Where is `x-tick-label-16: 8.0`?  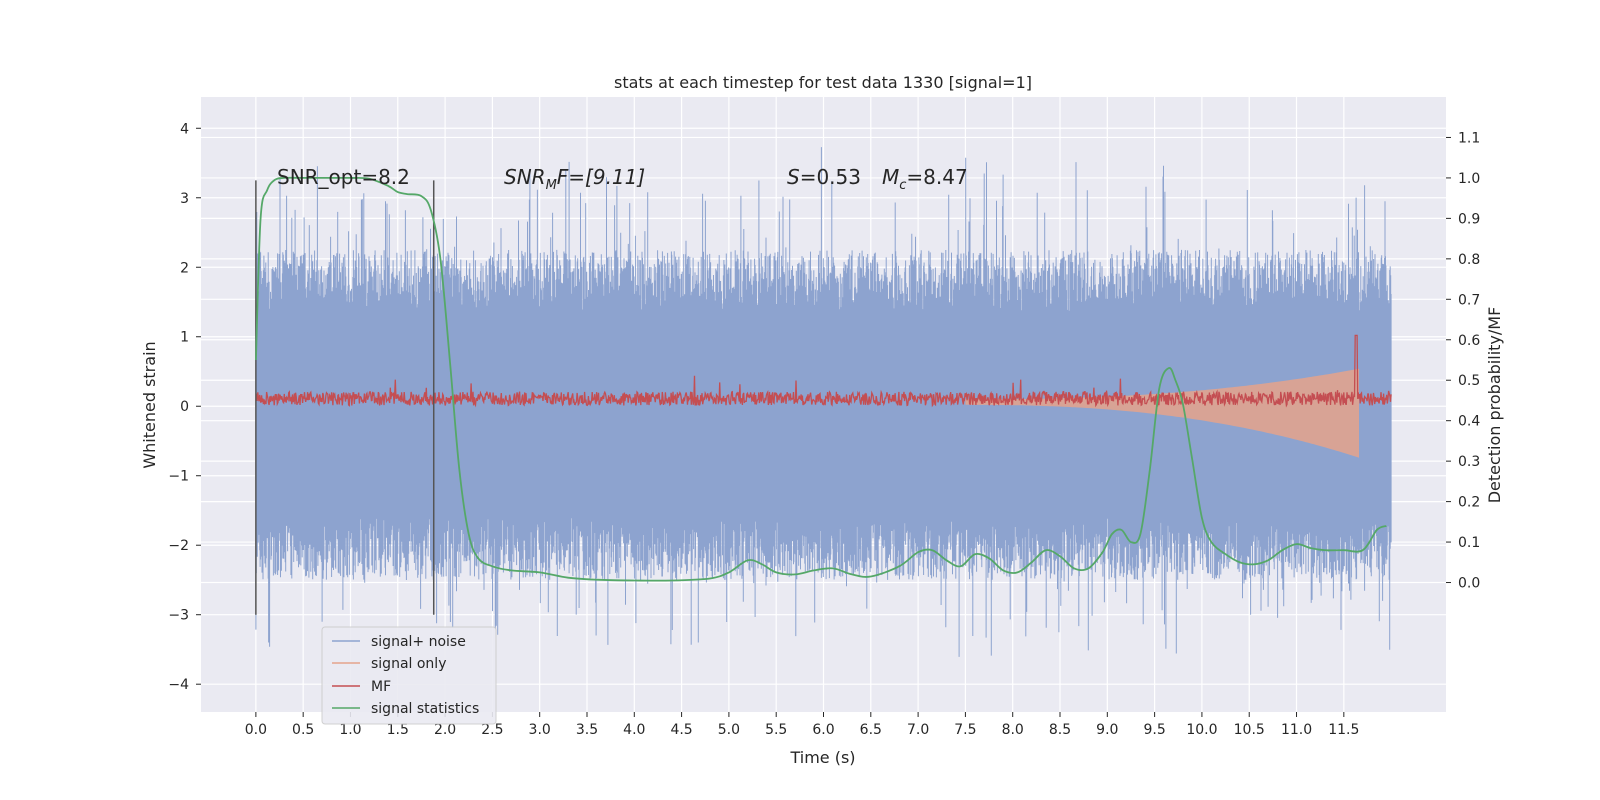 x-tick-label-16: 8.0 is located at coordinates (1013, 730).